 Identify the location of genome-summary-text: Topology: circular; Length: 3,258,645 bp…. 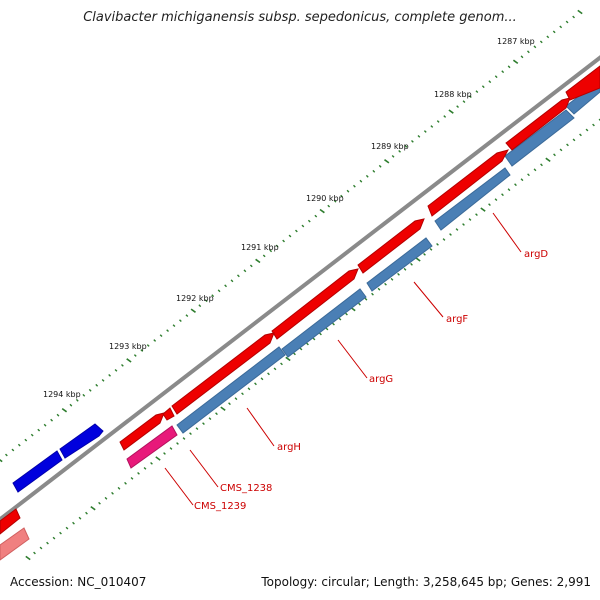
(426, 582).